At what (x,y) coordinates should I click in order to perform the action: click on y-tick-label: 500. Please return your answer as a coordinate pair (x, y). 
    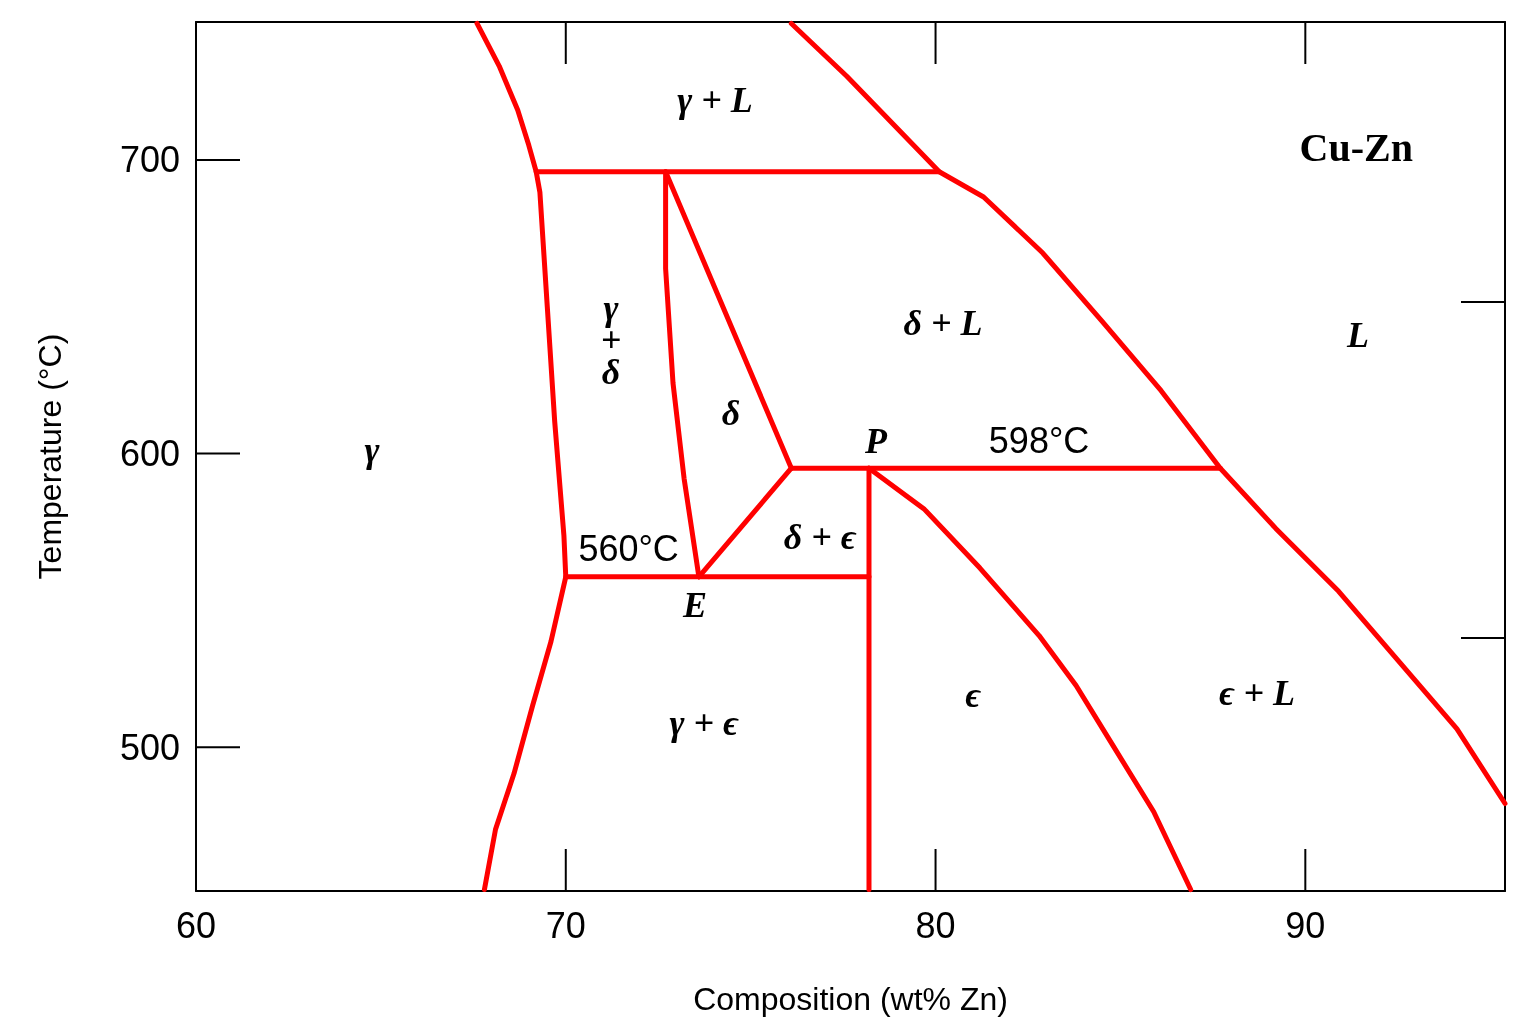
    Looking at the image, I should click on (149, 747).